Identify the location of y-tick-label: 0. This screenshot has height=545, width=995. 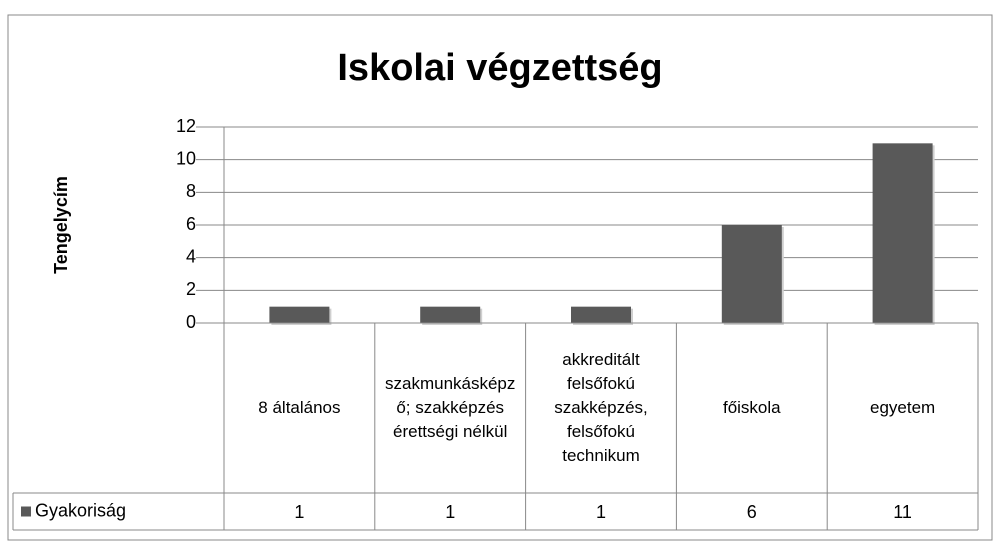
(191, 322).